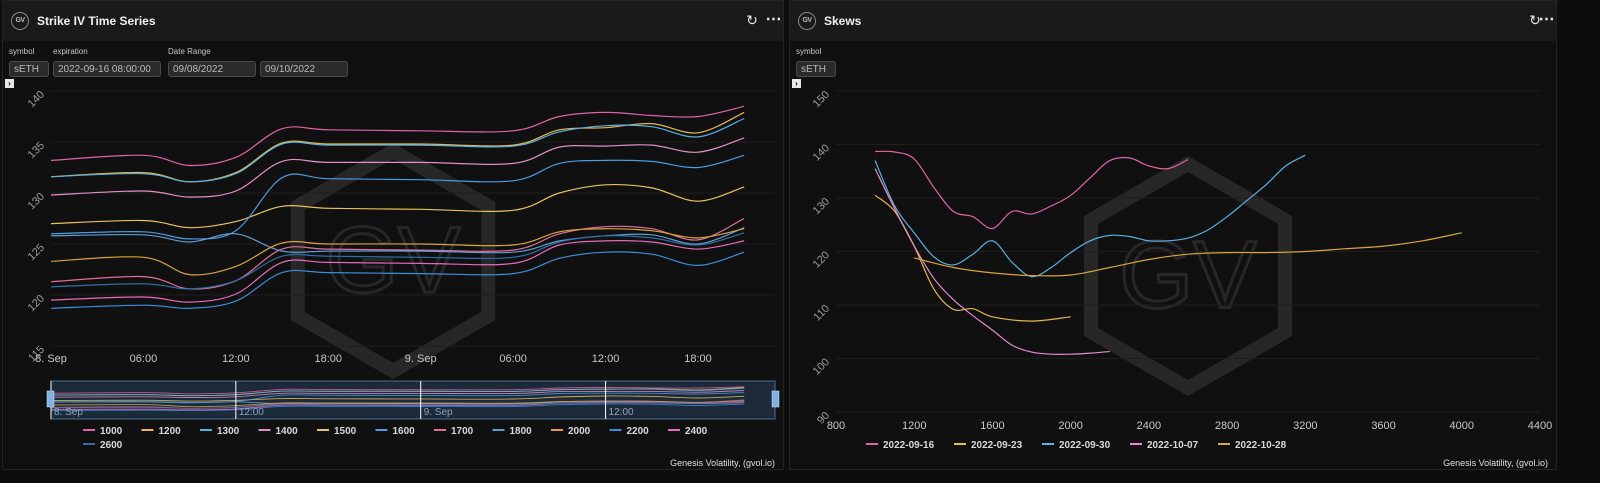  What do you see at coordinates (1305, 426) in the screenshot?
I see `x-tick-label: 3200` at bounding box center [1305, 426].